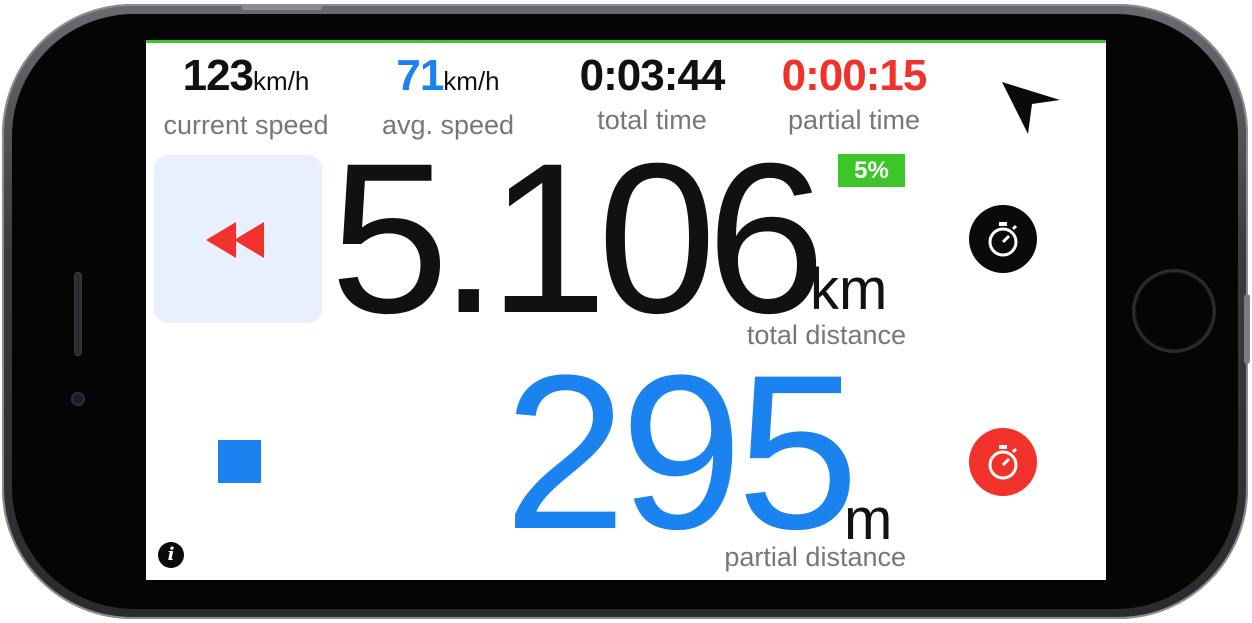  Describe the element at coordinates (448, 125) in the screenshot. I see `avg-speed-label: avg. speed` at that location.